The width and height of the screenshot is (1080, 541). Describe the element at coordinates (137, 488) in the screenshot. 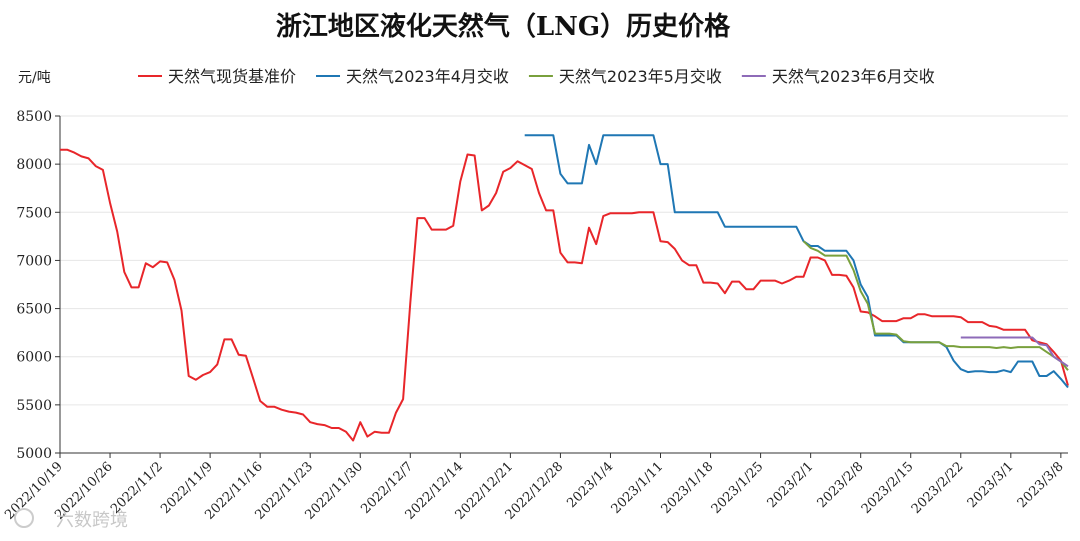

I see `x-tick-label: 2022/11/2` at that location.